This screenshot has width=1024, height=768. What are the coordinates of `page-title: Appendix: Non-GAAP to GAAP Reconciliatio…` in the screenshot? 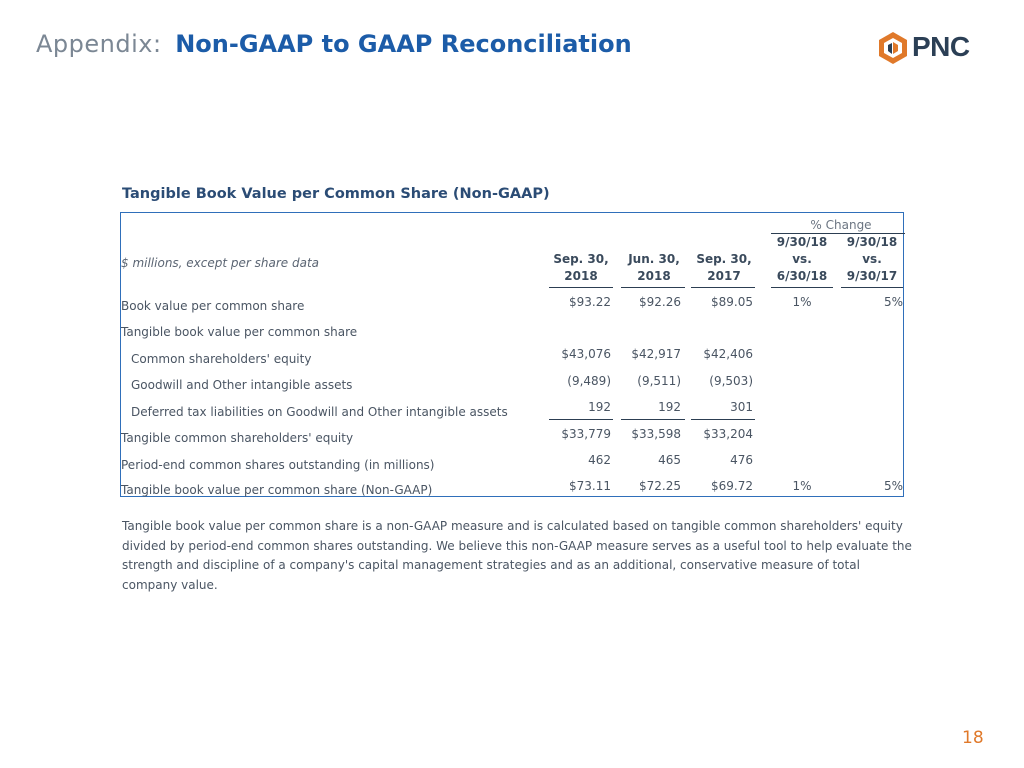 It's located at (334, 44).